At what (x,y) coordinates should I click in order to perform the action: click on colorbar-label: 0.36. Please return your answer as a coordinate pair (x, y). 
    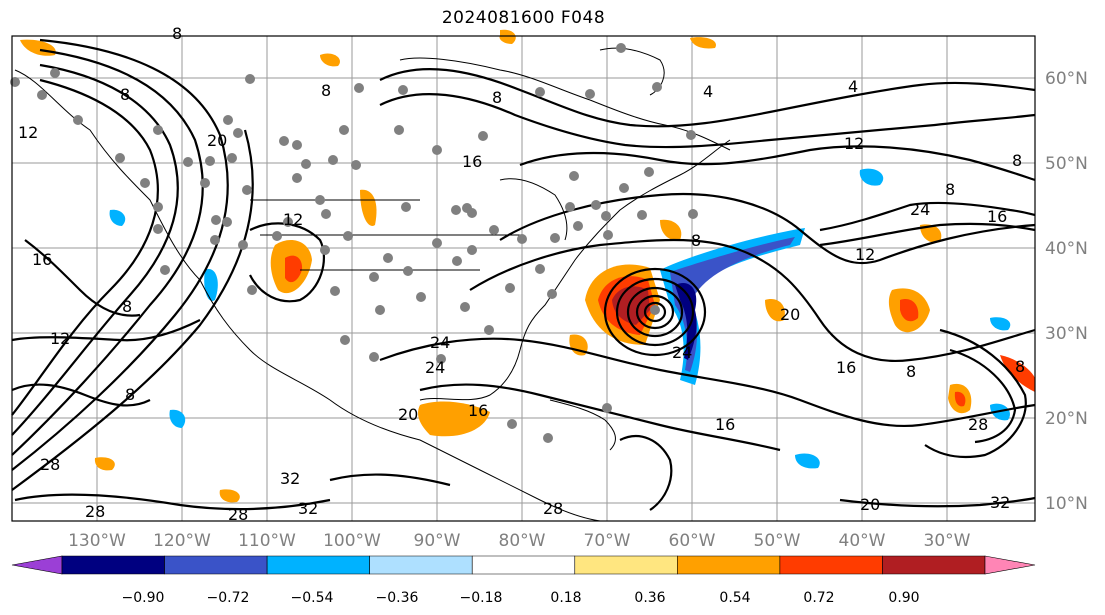
    Looking at the image, I should click on (649, 598).